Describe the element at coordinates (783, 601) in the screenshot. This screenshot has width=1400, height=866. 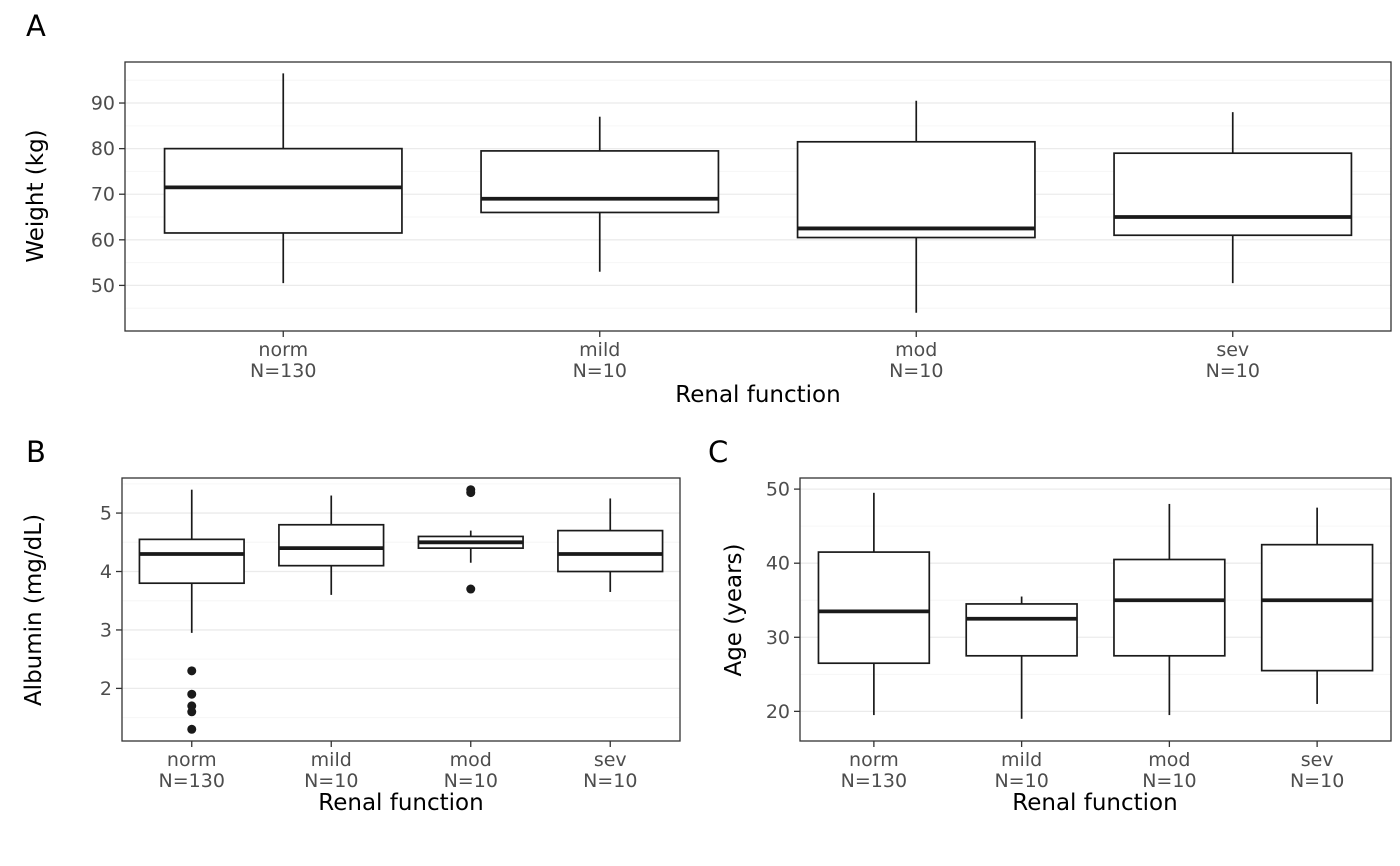
I see `y-axis: 20 30 40 50` at that location.